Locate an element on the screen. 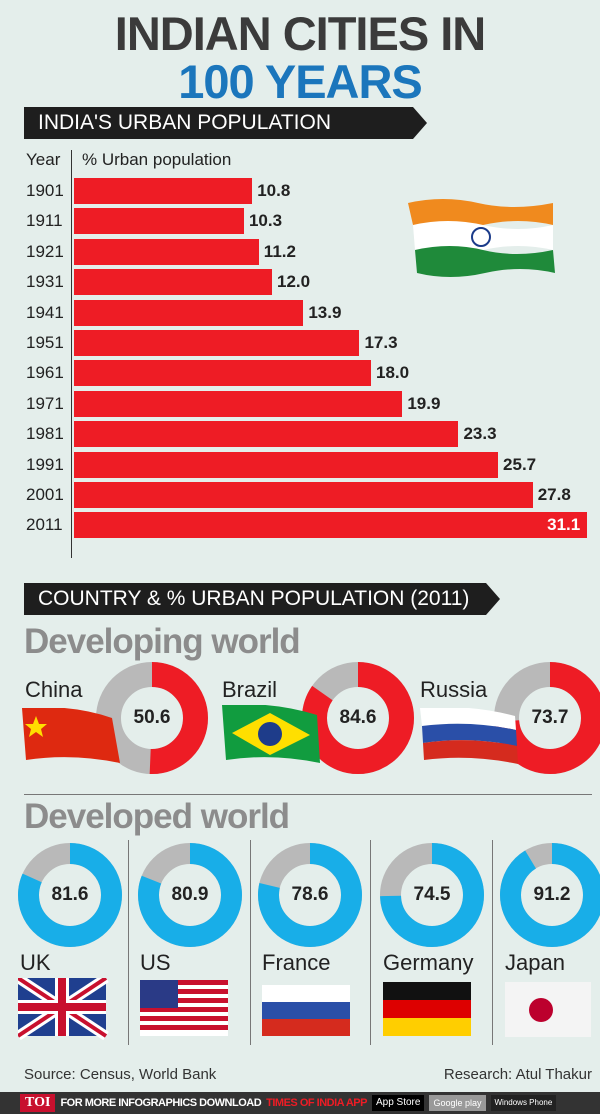 The width and height of the screenshot is (600, 1114). donut-label: 74.5 is located at coordinates (432, 894).